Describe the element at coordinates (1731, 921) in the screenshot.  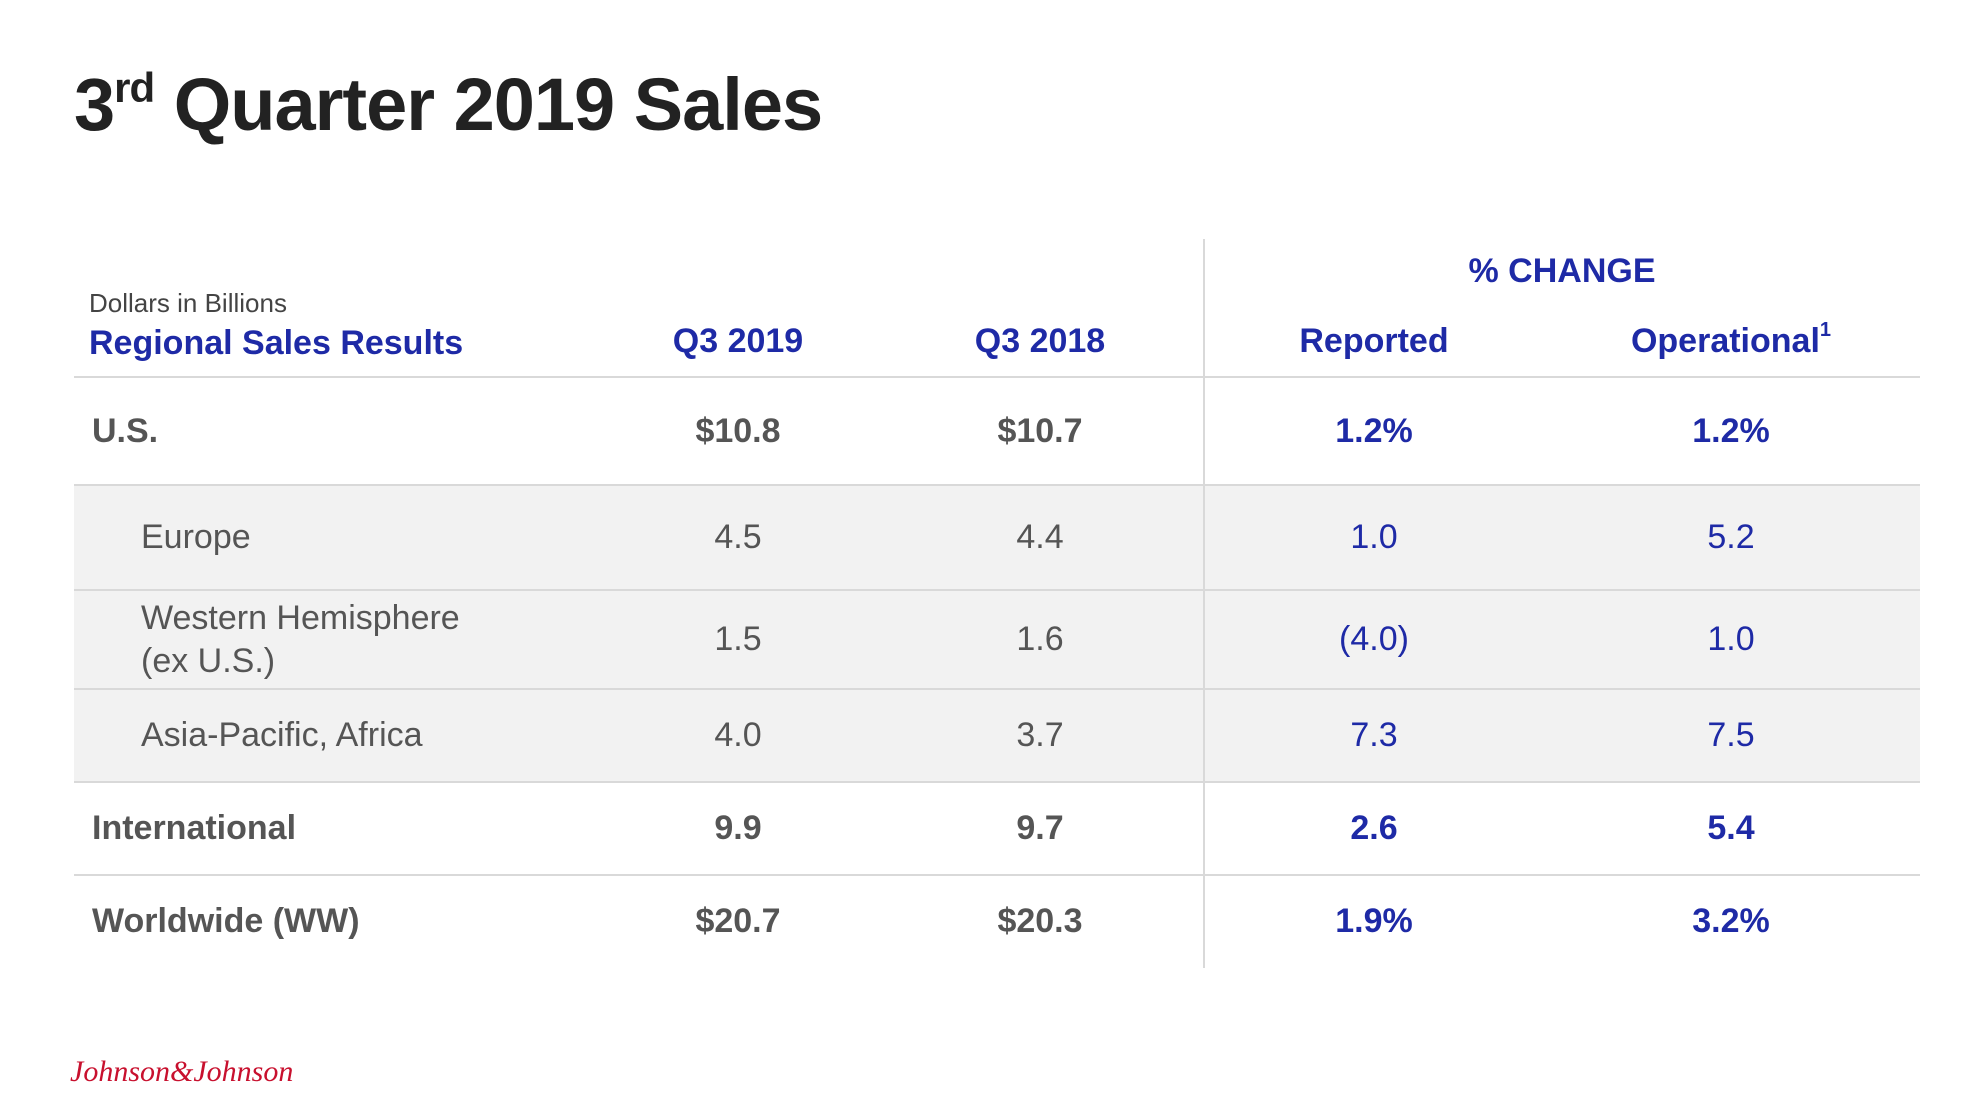
I see `table-cell: 3.2%` at that location.